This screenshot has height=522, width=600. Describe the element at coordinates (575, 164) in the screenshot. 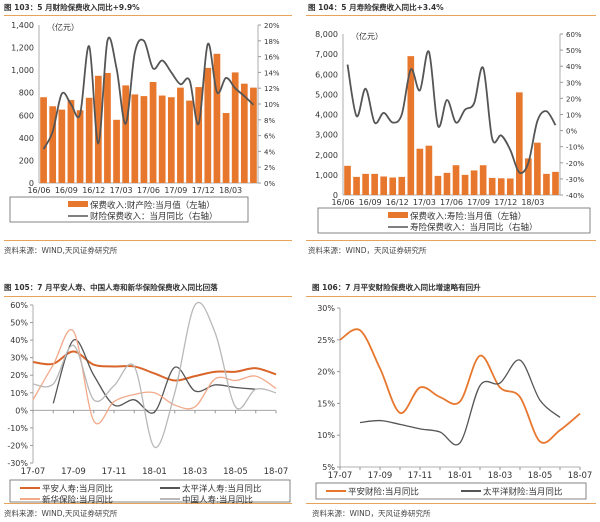

I see `right-tick-label: -20%` at that location.